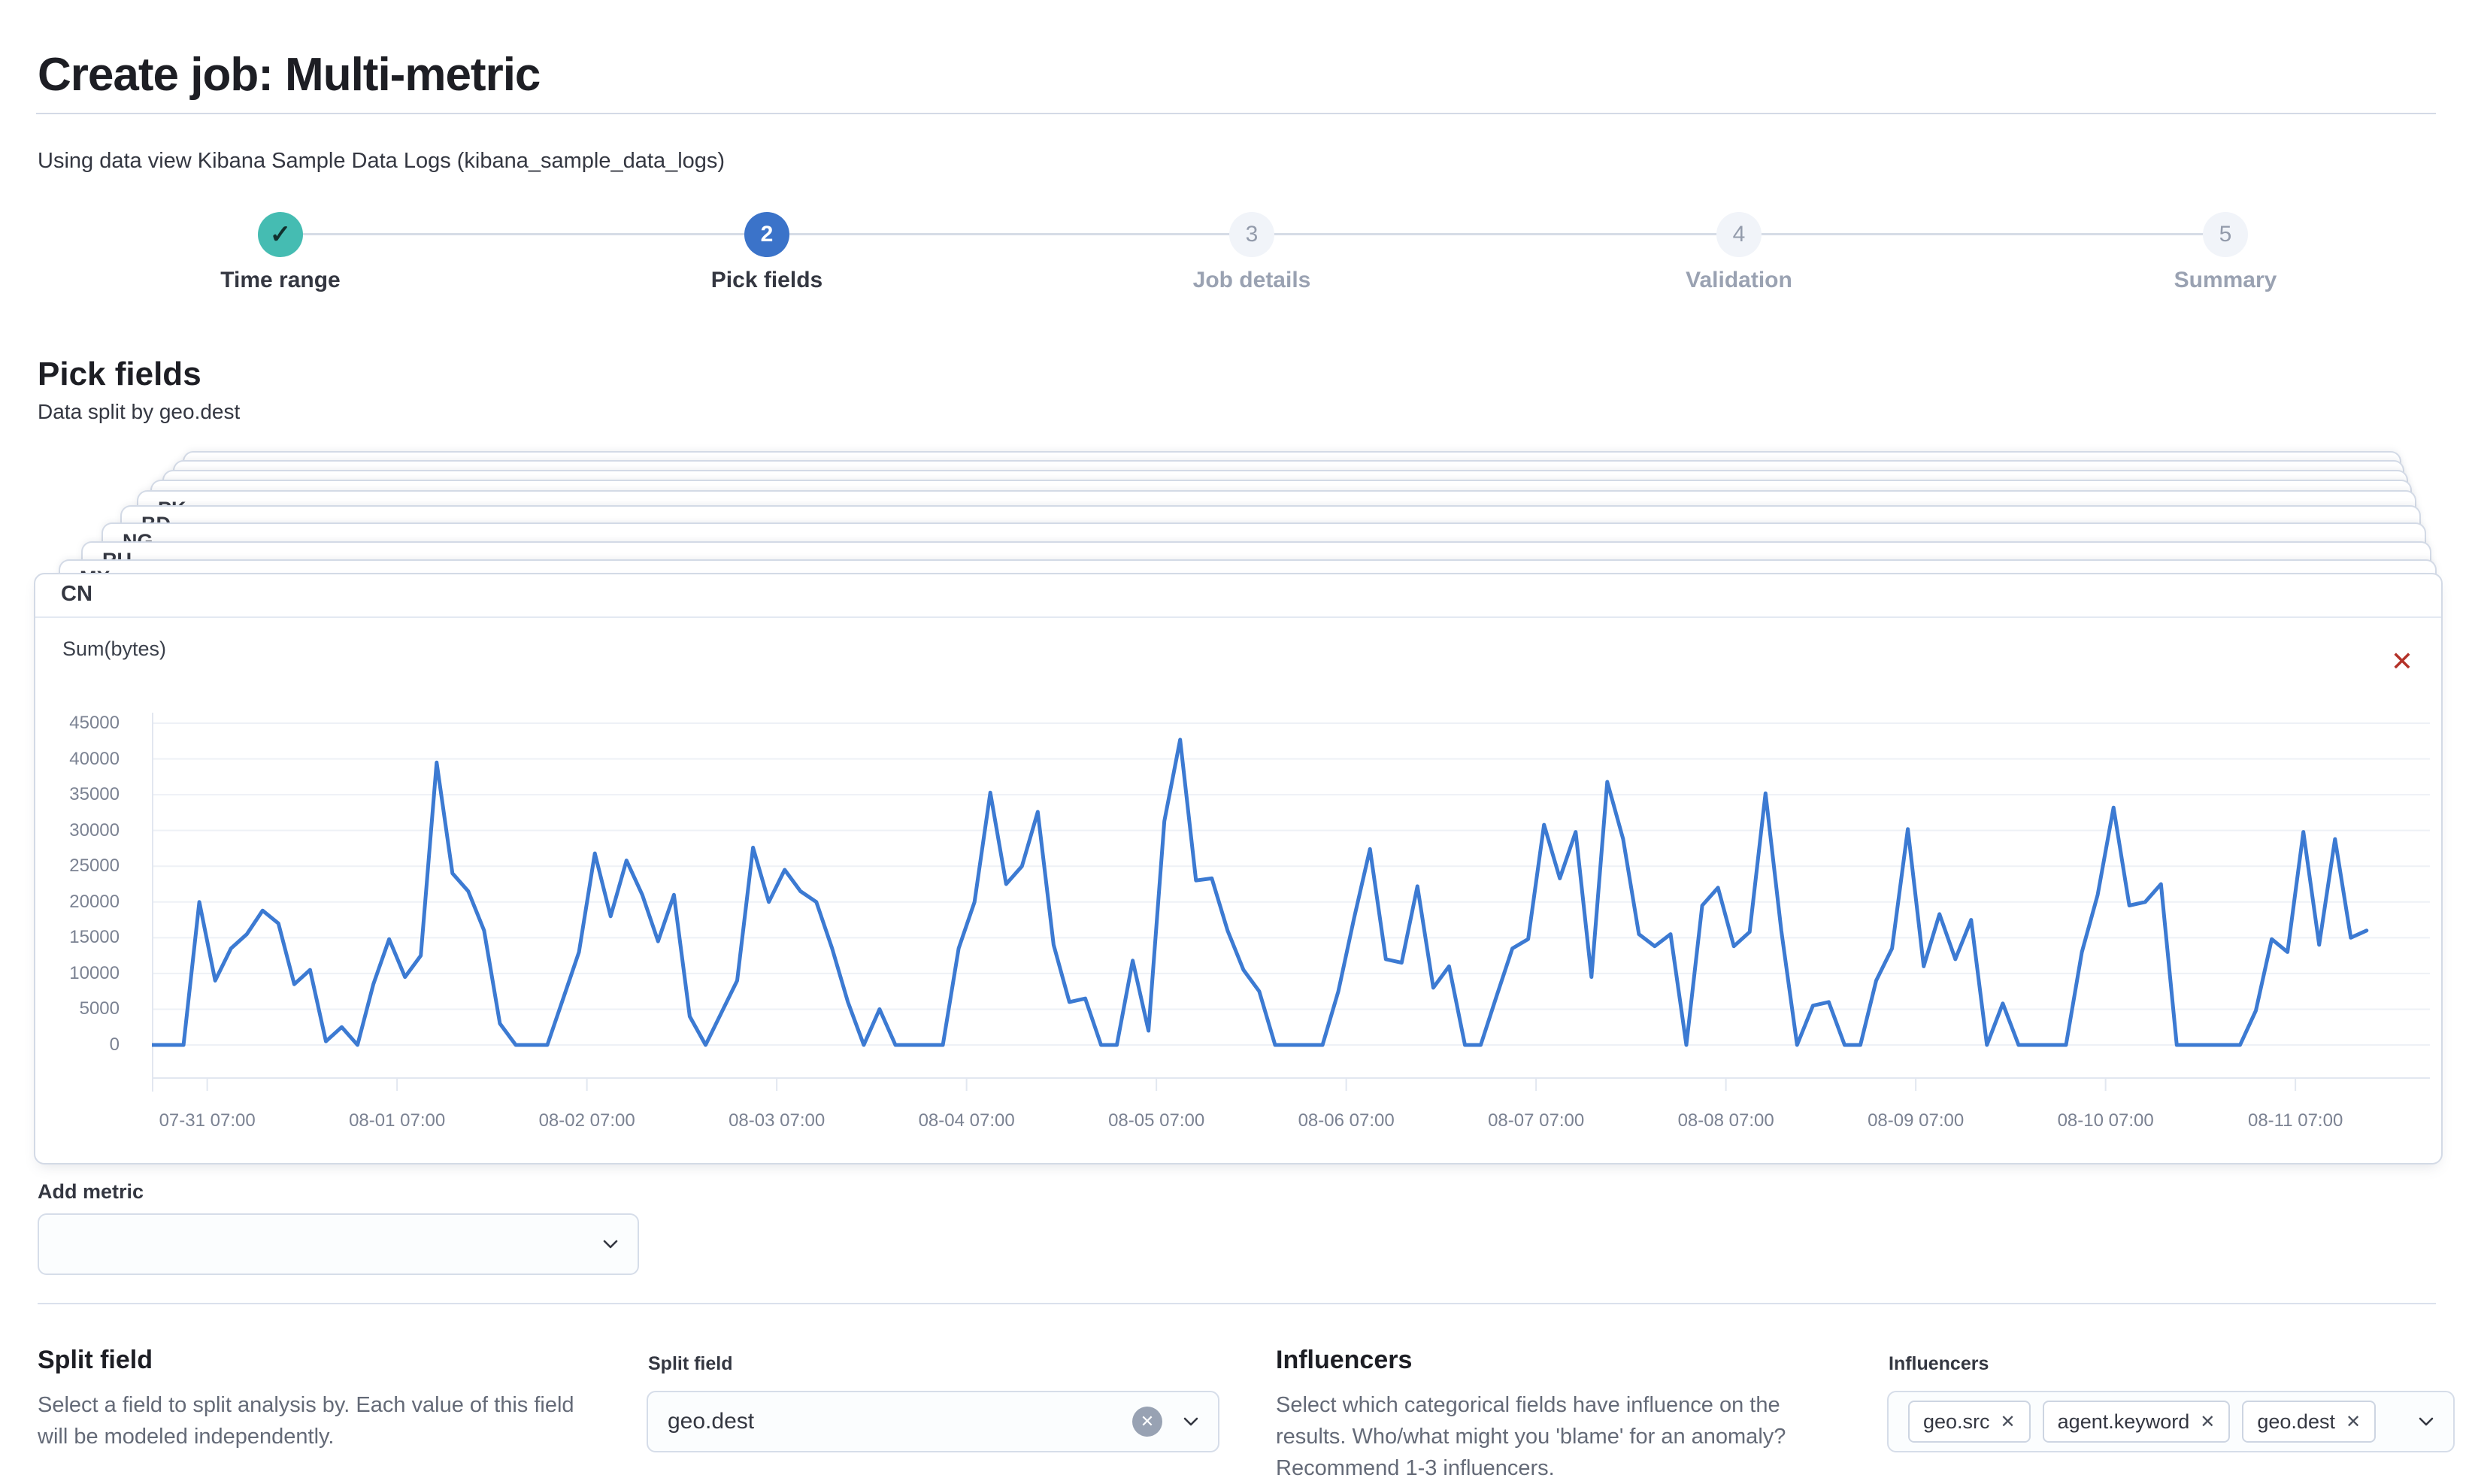 Image resolution: width=2472 pixels, height=1484 pixels. I want to click on add-metric-label: Add metric, so click(91, 1191).